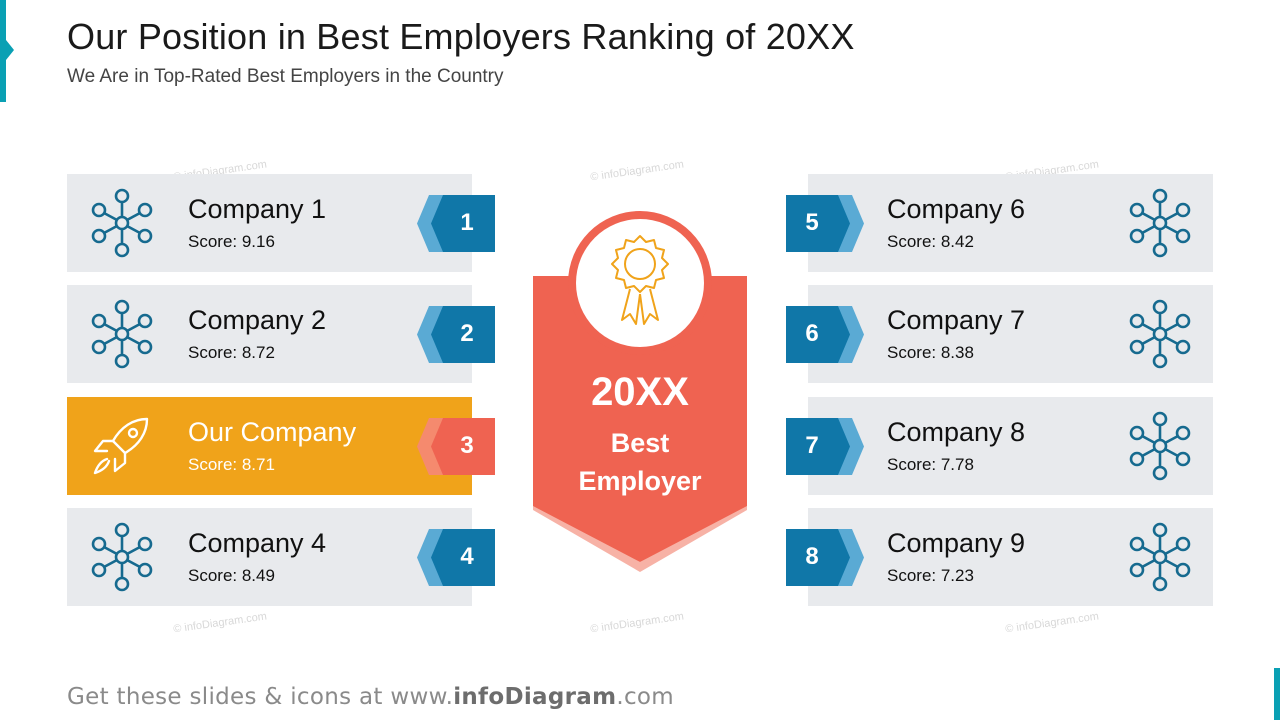 The height and width of the screenshot is (720, 1280). Describe the element at coordinates (825, 557) in the screenshot. I see `rank-tag-8: 8` at that location.